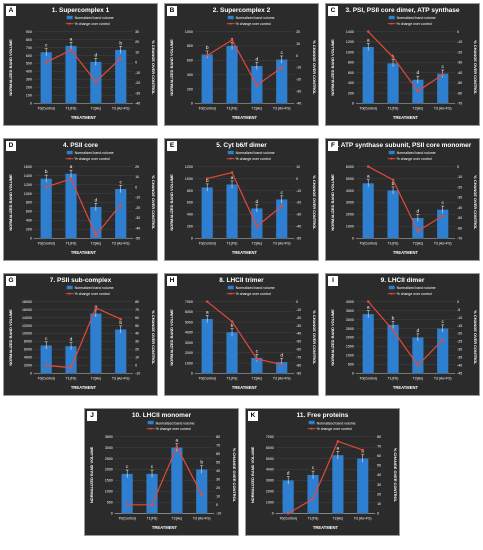  I want to click on y-tick-label: 500, so click(110, 503).